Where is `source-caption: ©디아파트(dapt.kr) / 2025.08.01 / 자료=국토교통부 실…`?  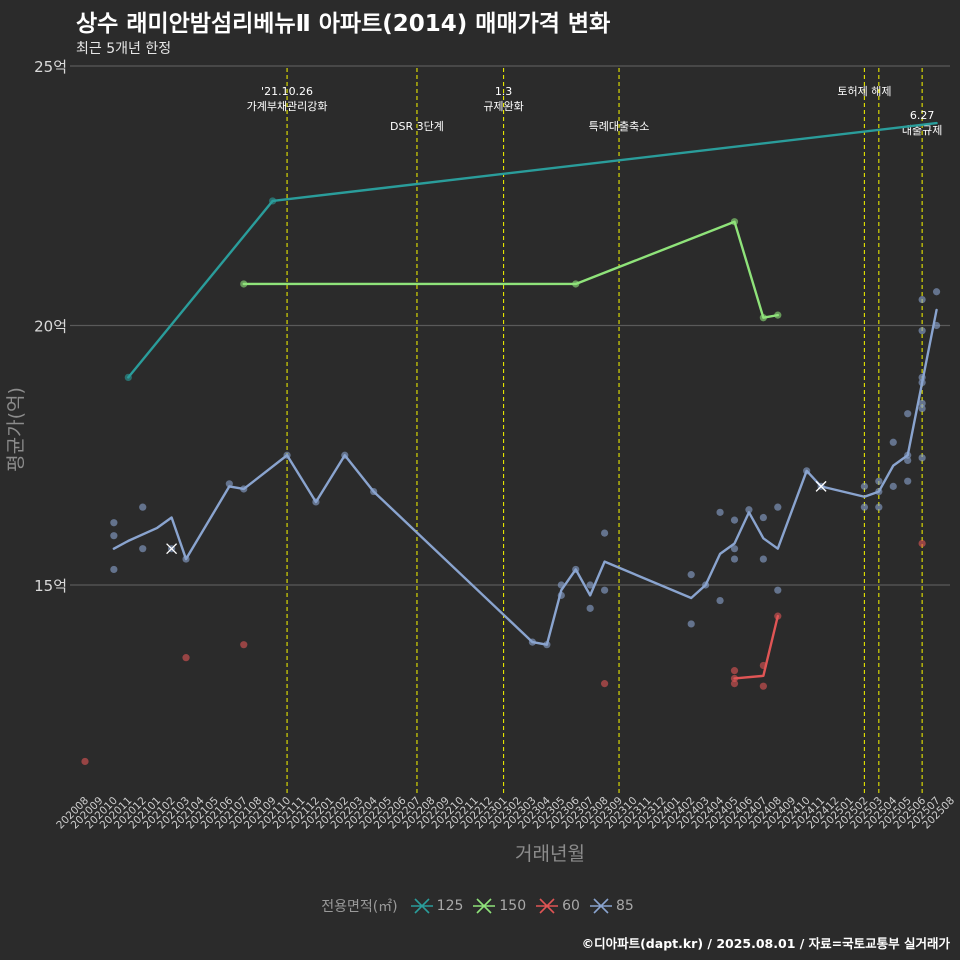 source-caption: ©디아파트(dapt.kr) / 2025.08.01 / 자료=국토교통부 실… is located at coordinates (765, 943).